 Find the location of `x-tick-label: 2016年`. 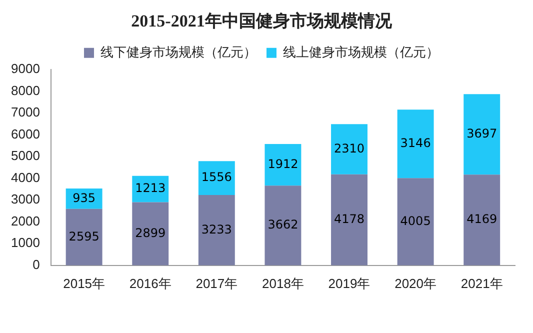

x-tick-label: 2016年 is located at coordinates (150, 283).